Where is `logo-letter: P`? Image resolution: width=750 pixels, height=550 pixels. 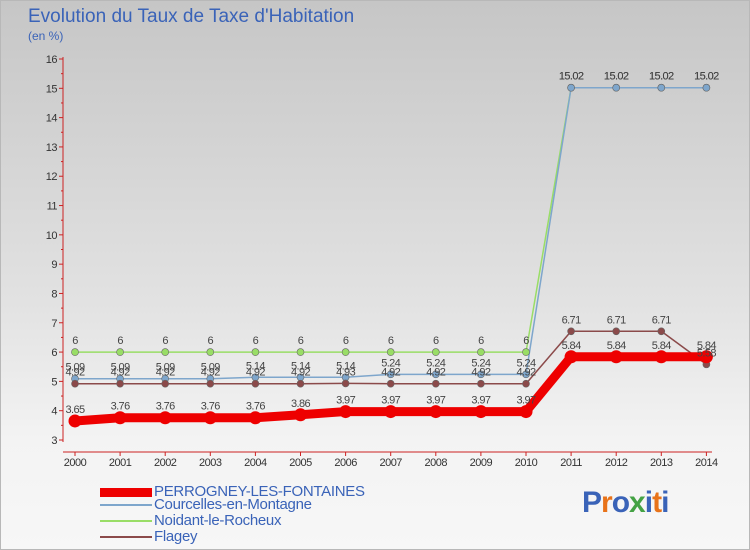 logo-letter: P is located at coordinates (592, 502).